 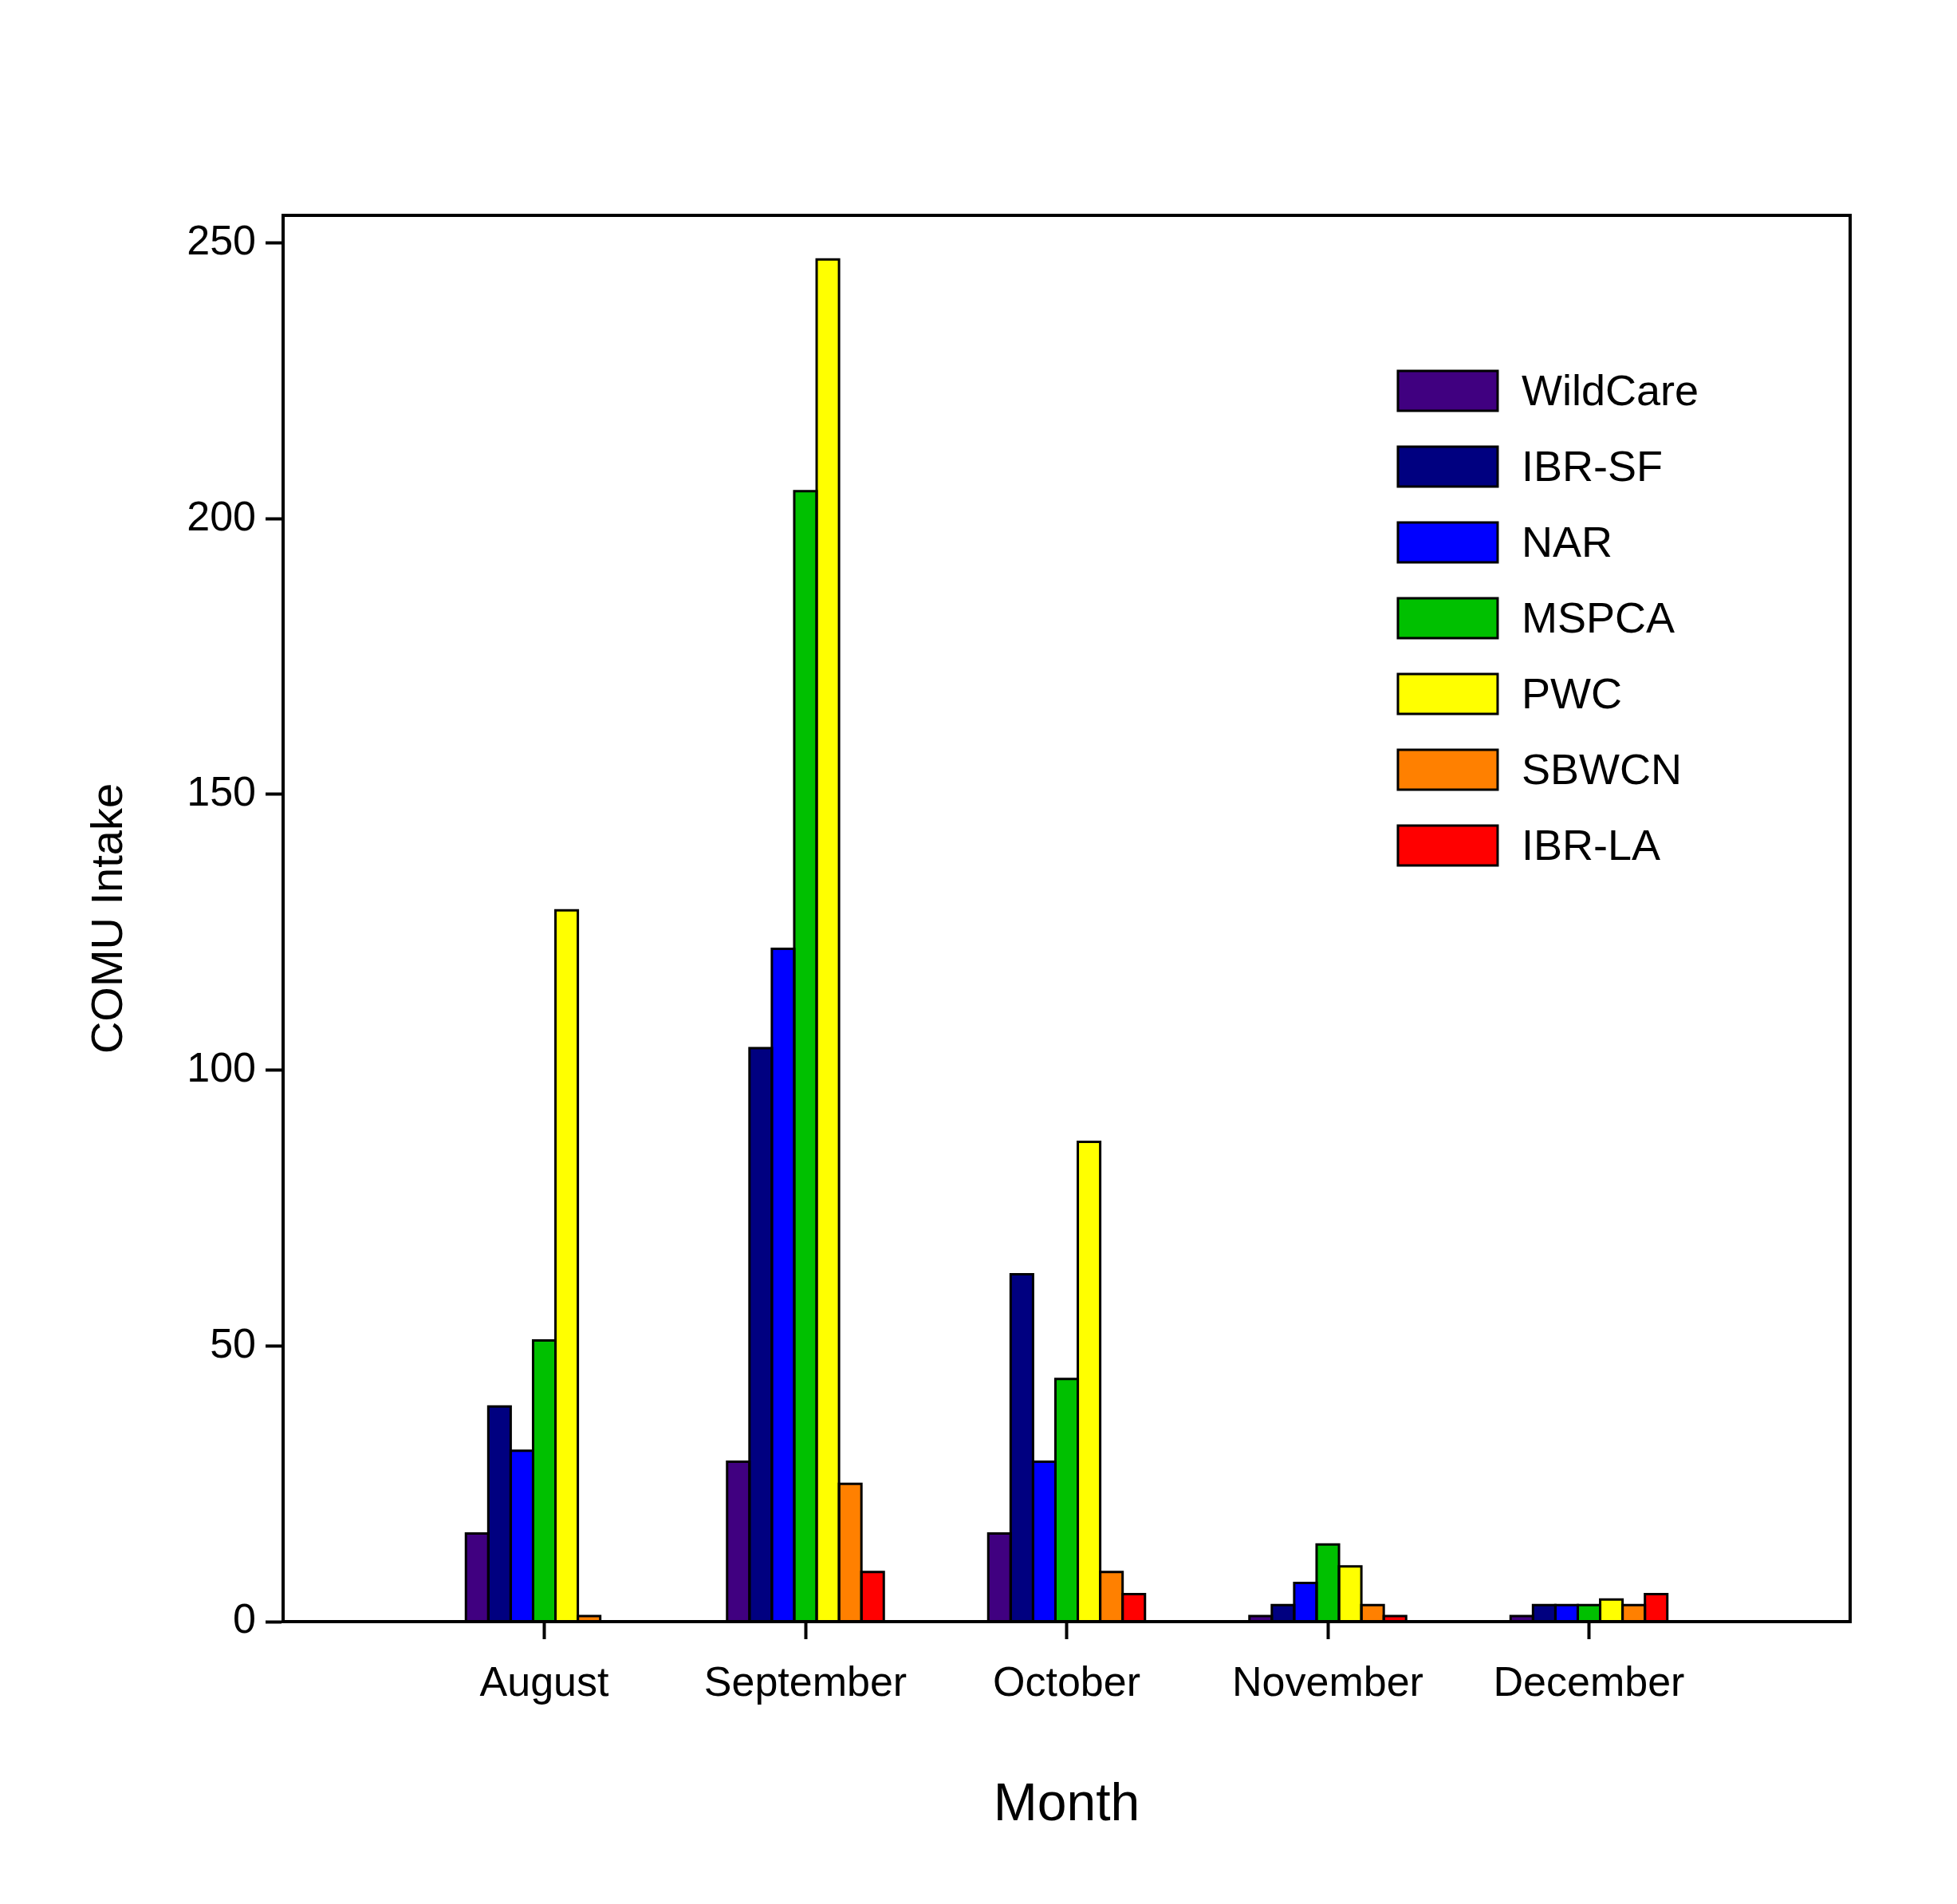 I want to click on x-tick-label: December, so click(x=1589, y=1681).